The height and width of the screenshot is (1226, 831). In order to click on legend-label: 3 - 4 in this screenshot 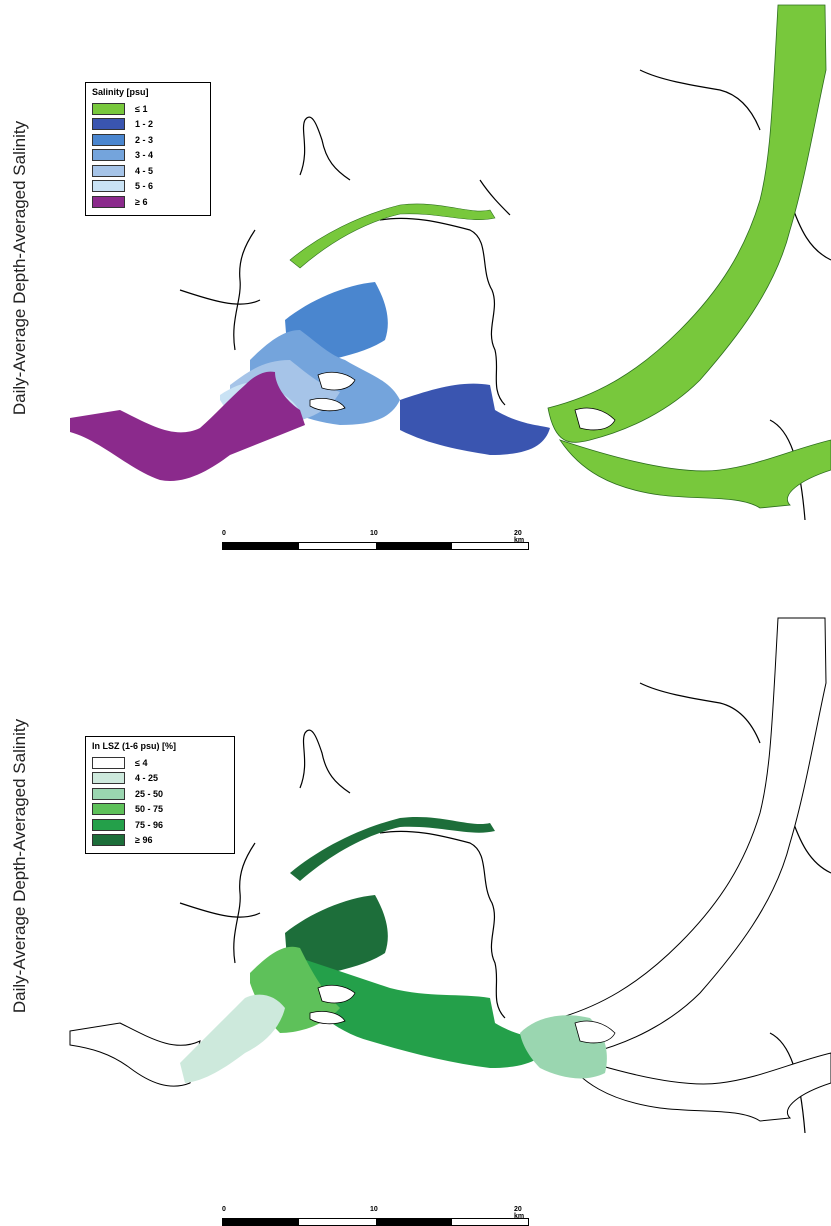, I will do `click(144, 155)`.